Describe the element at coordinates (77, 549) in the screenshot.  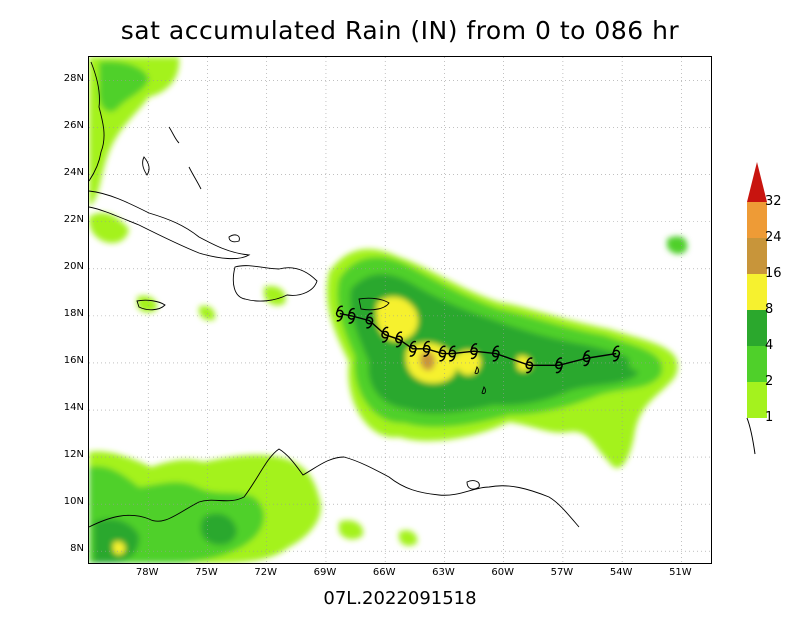
I see `lat-tick-label: 8N` at that location.